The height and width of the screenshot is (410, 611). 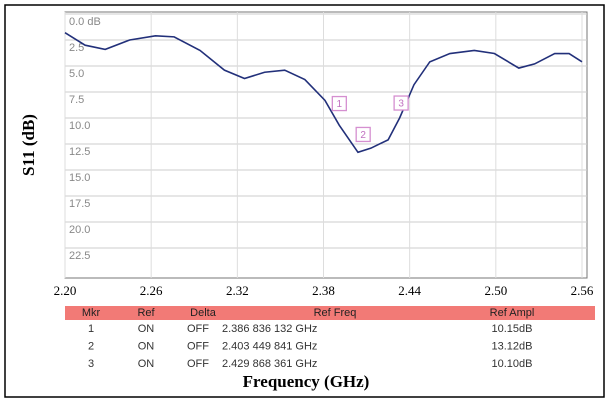 What do you see at coordinates (91, 329) in the screenshot?
I see `table-cell: 1` at bounding box center [91, 329].